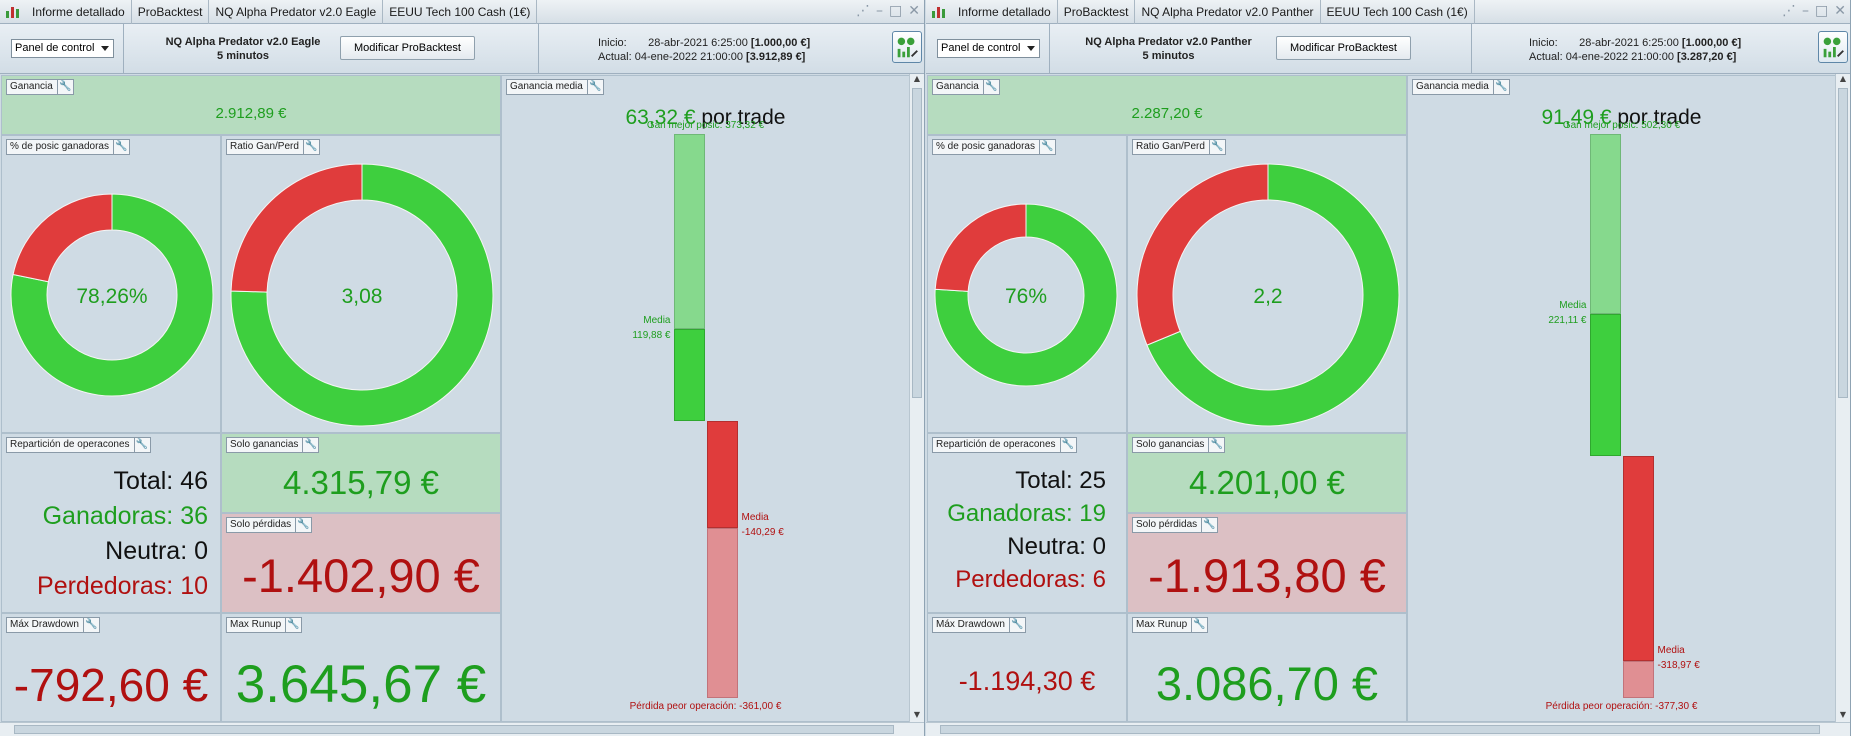 This screenshot has width=1851, height=736. Describe the element at coordinates (1049, 49) in the screenshot. I see `header-divider` at that location.